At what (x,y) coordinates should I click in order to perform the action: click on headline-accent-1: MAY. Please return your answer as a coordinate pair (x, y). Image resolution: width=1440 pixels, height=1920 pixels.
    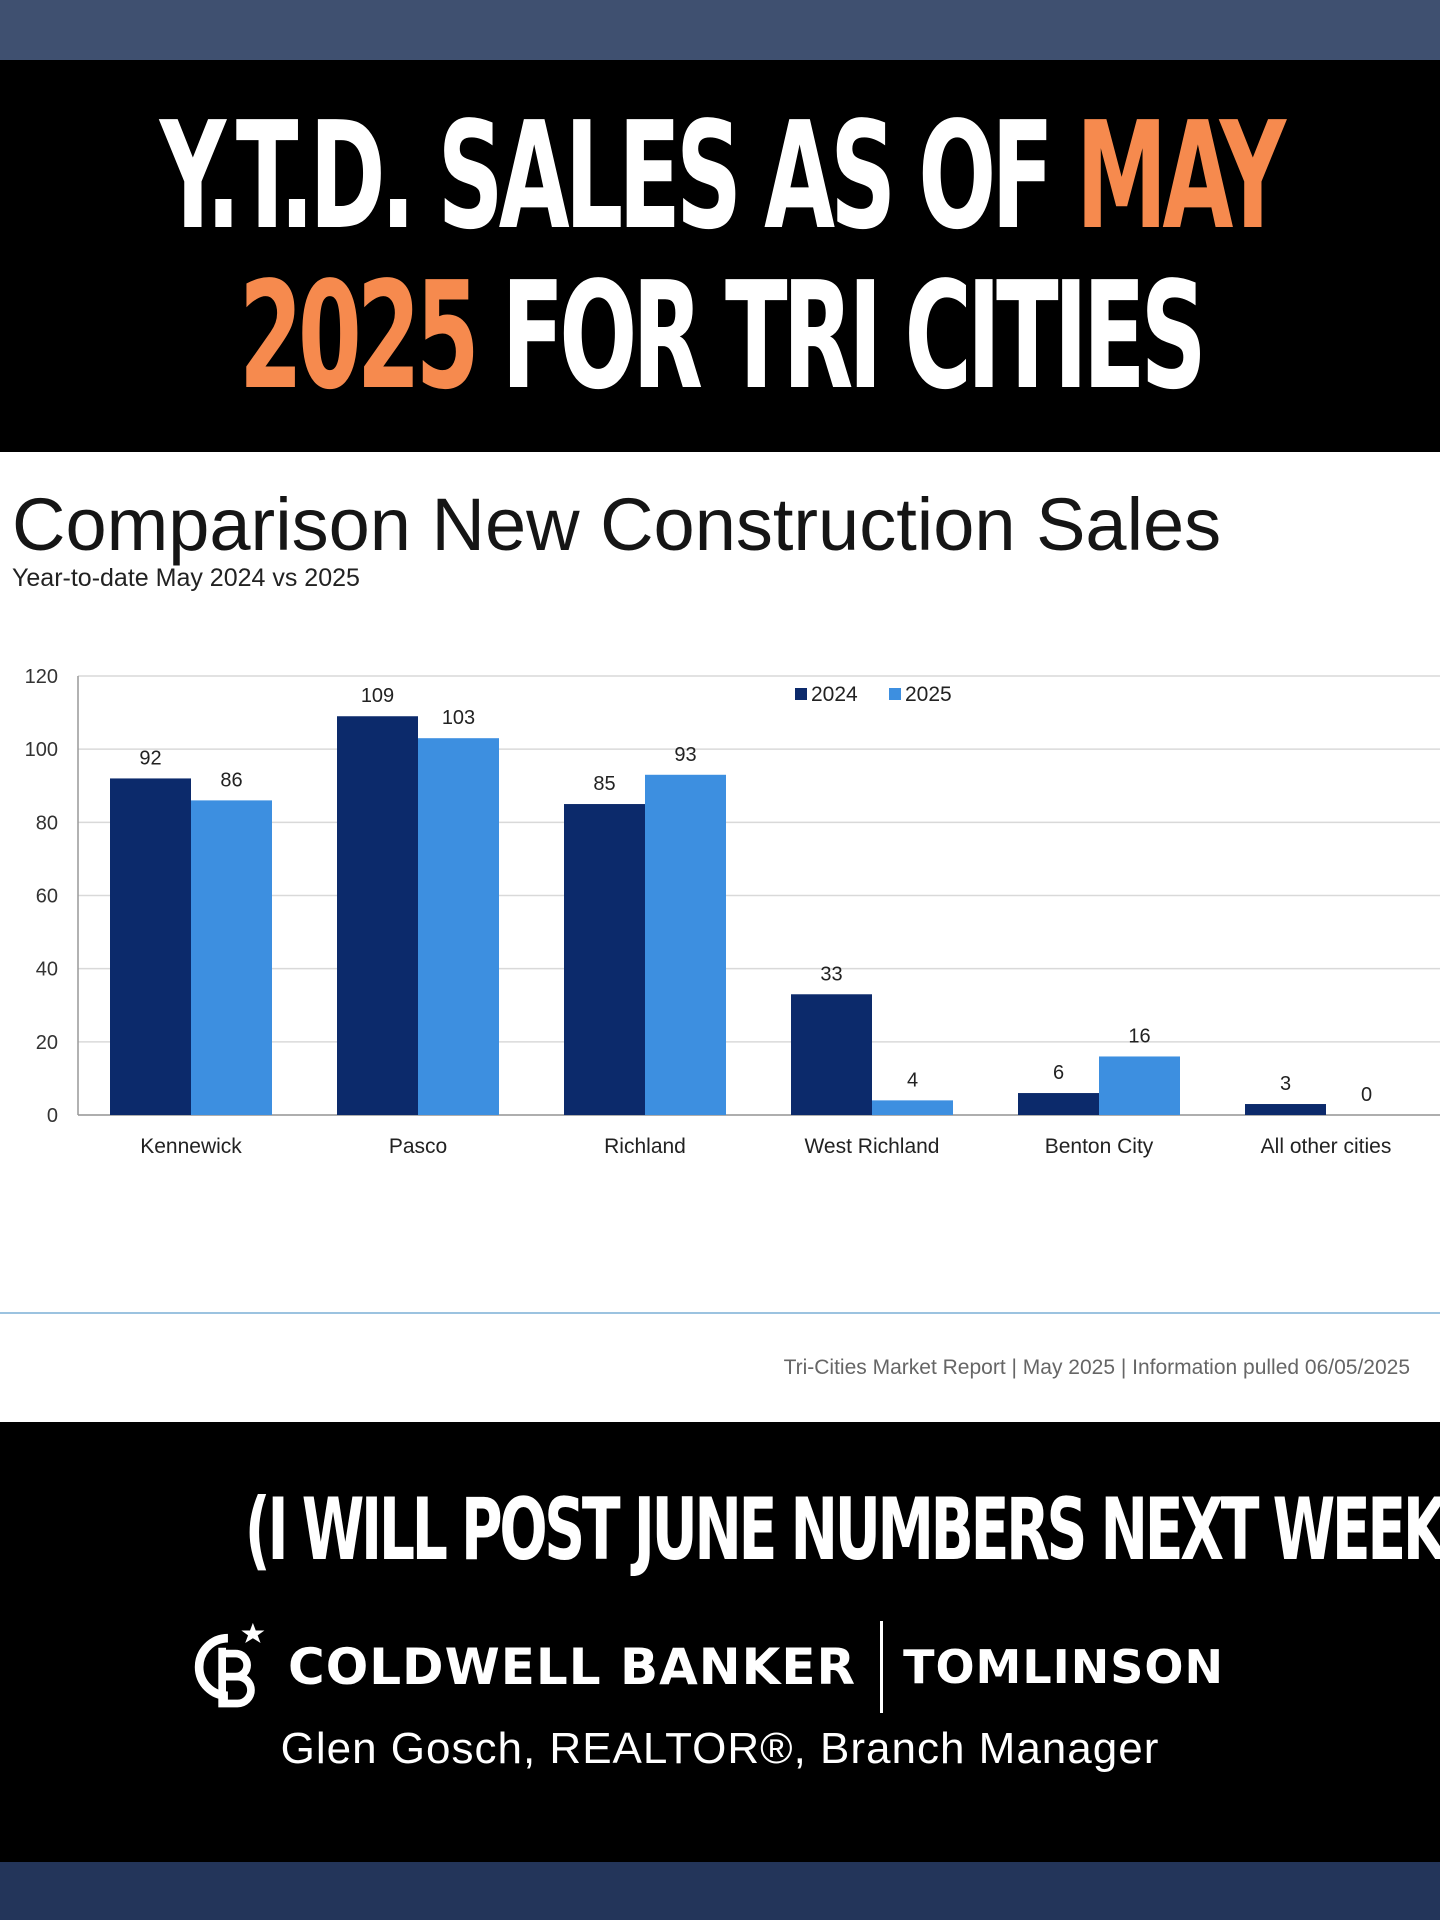
    Looking at the image, I should click on (1180, 176).